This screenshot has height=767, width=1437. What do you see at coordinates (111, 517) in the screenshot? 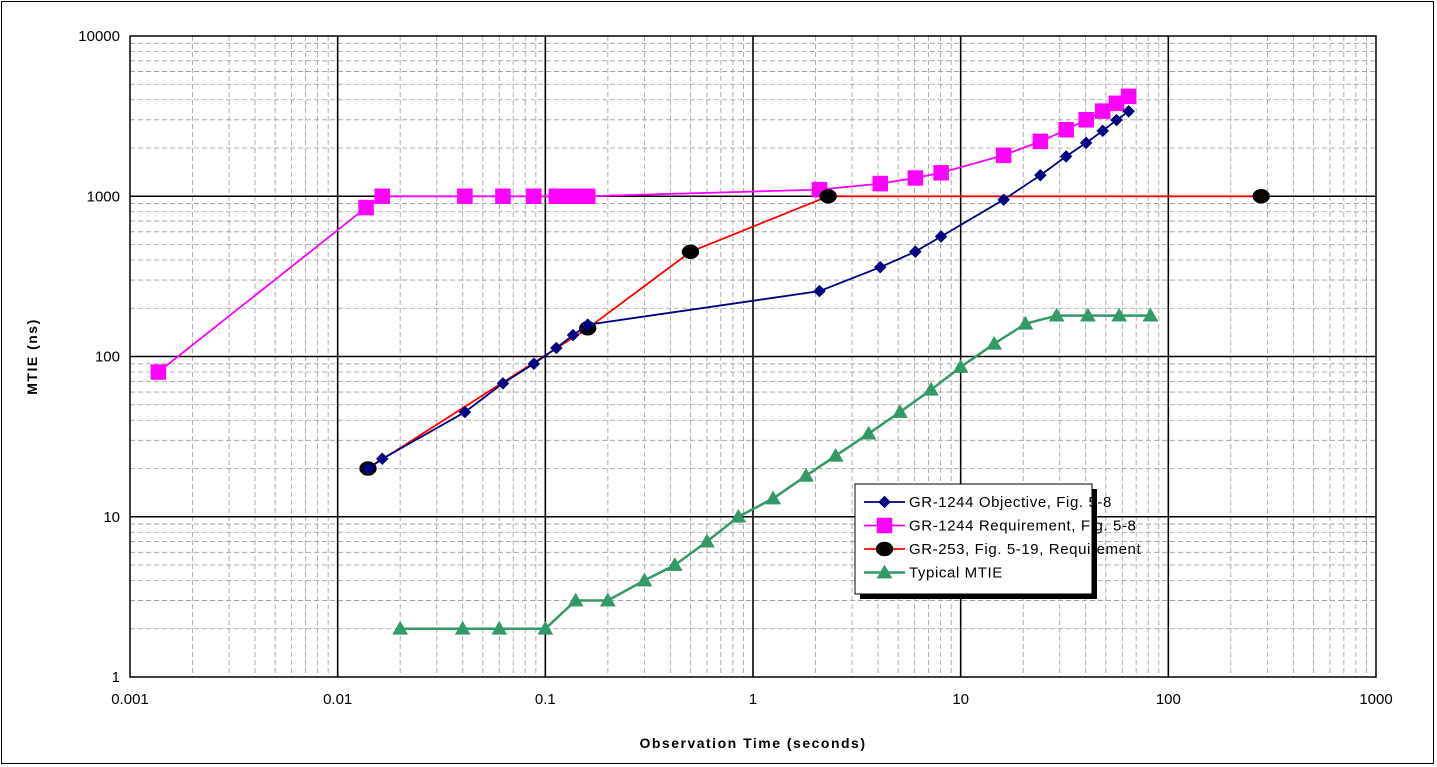
I see `y-tick-label: 10` at bounding box center [111, 517].